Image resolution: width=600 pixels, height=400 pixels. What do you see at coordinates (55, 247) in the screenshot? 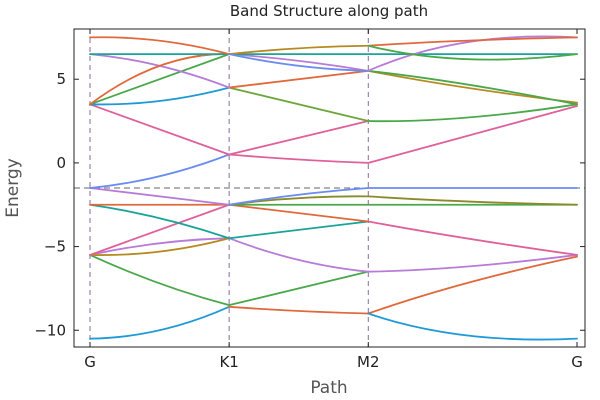
I see `y-tick-label: −5` at bounding box center [55, 247].